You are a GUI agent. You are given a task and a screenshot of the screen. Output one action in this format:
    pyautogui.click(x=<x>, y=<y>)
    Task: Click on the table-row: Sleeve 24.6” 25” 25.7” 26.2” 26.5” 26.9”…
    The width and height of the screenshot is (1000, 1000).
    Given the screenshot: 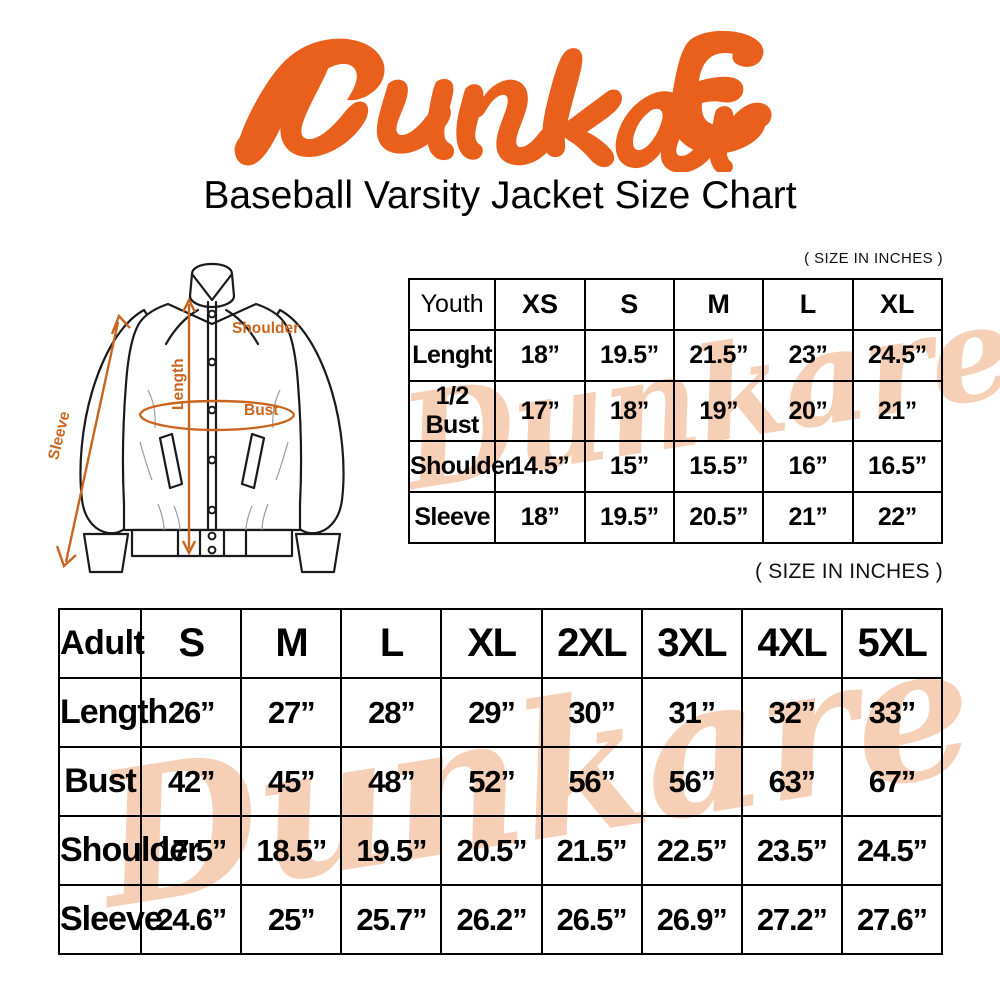 What is the action you would take?
    pyautogui.click(x=500, y=919)
    